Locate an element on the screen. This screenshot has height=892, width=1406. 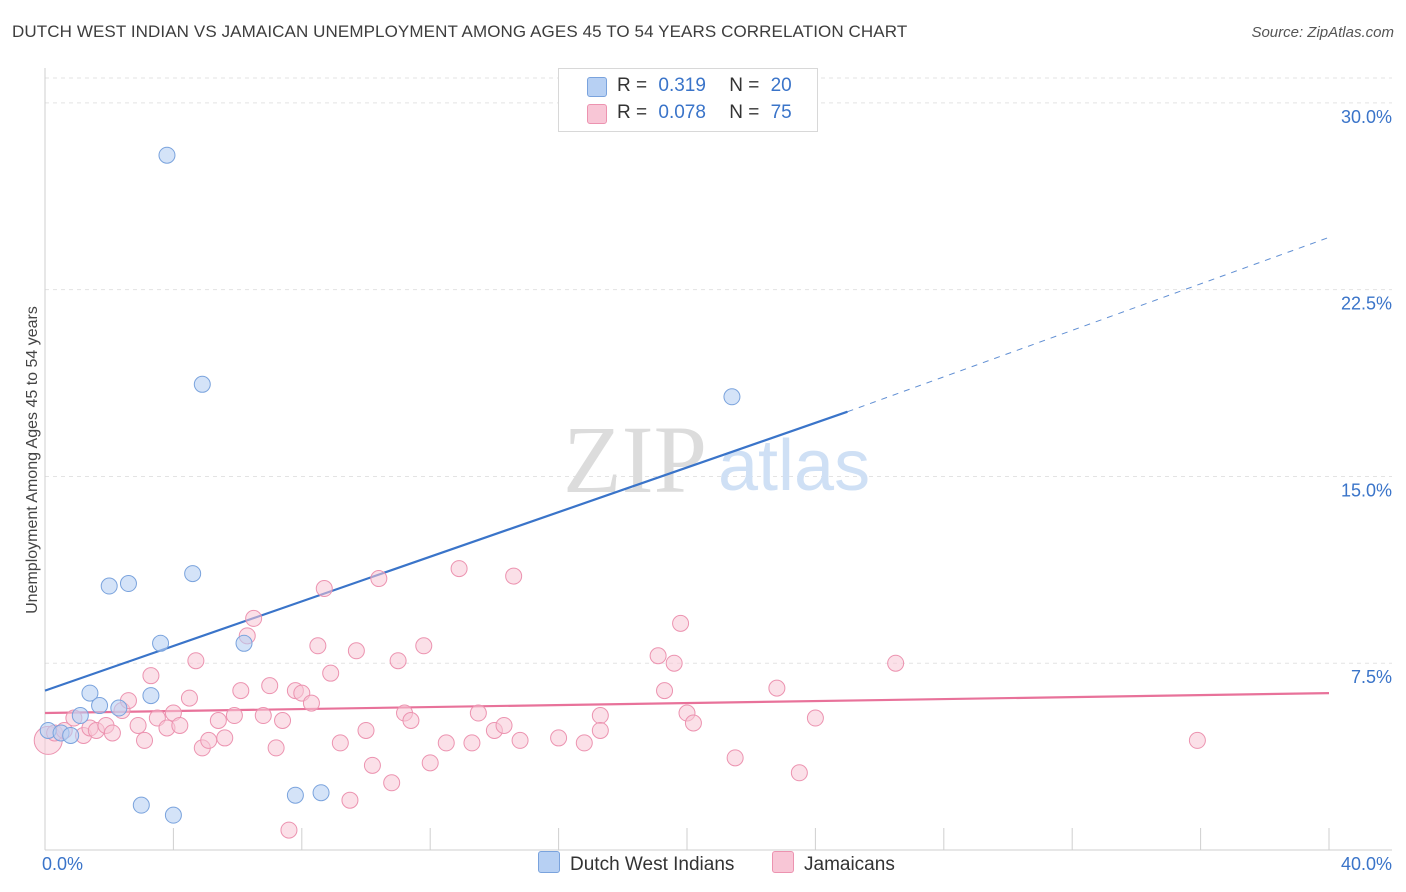
legend-n-value-jamaicans: 75 is located at coordinates (781, 112).